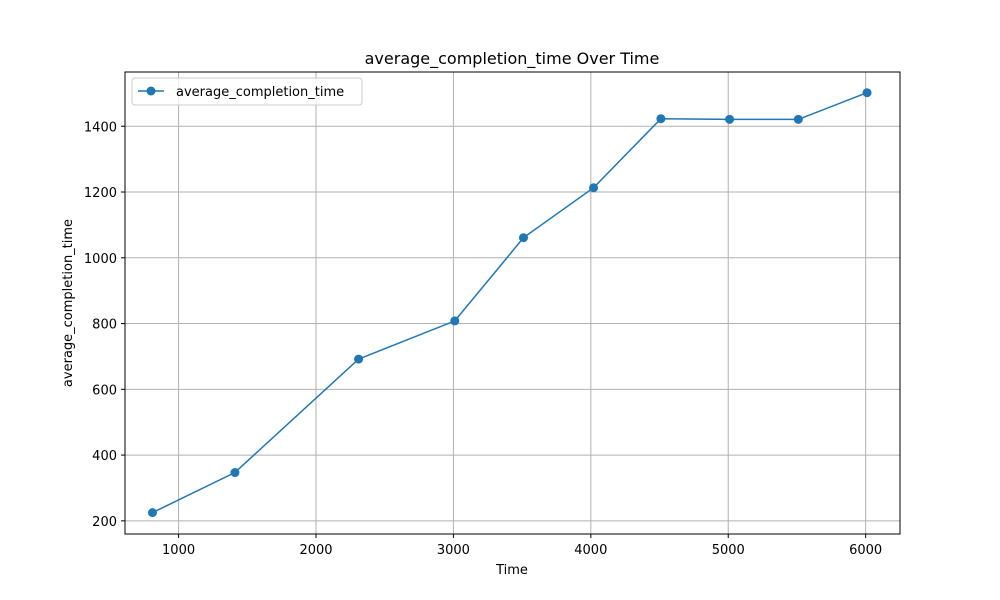 Image resolution: width=1000 pixels, height=600 pixels. I want to click on y-tick-label: 1200, so click(100, 193).